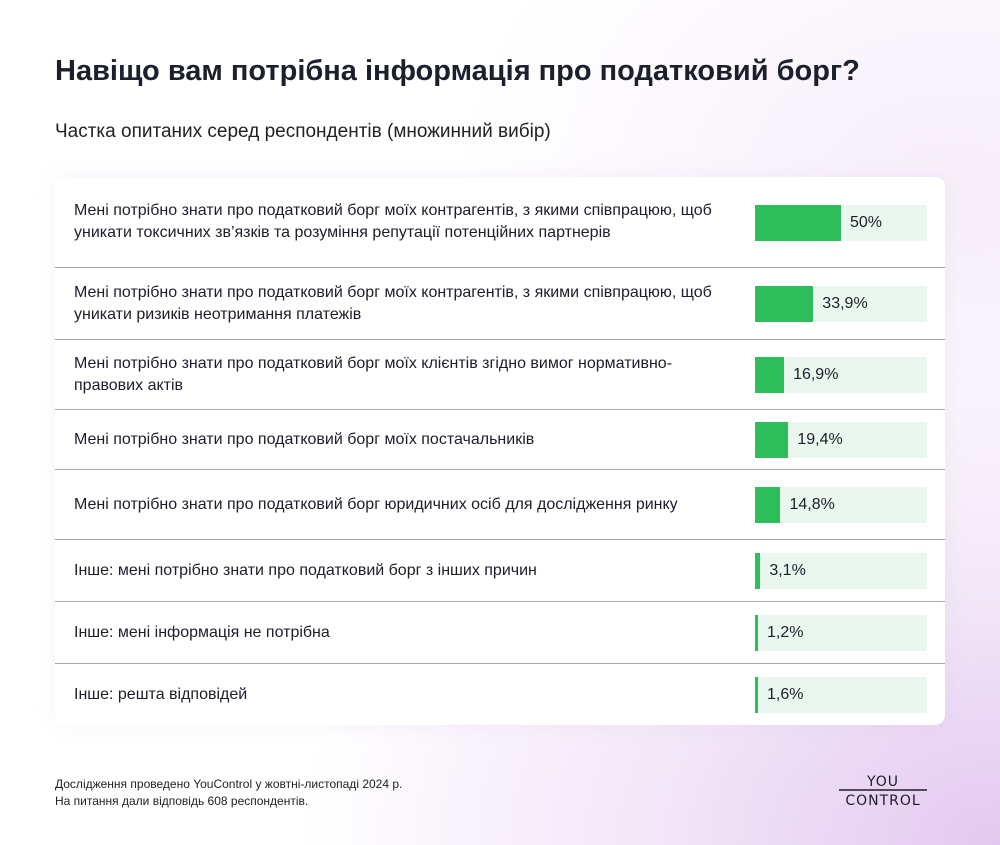 The image size is (1000, 845). I want to click on youcontrol-logo: YOU CONTROL, so click(883, 791).